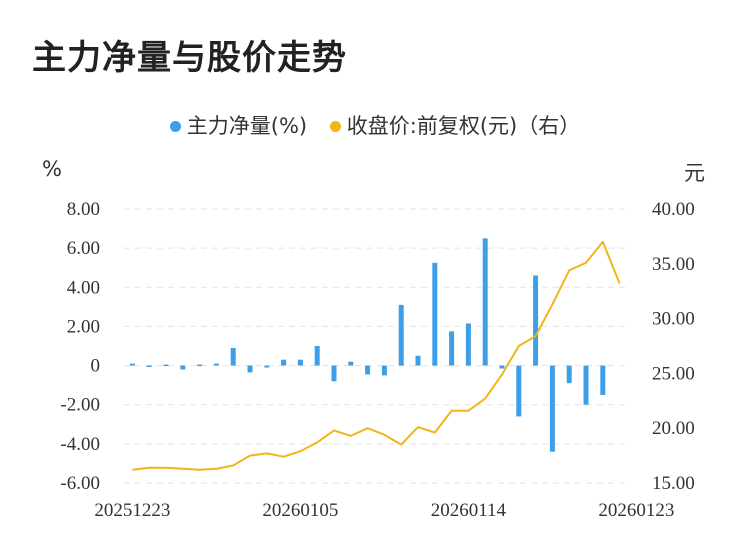 Image resolution: width=750 pixels, height=558 pixels. Describe the element at coordinates (80, 405) in the screenshot. I see `left-tick-label: -2.00` at that location.